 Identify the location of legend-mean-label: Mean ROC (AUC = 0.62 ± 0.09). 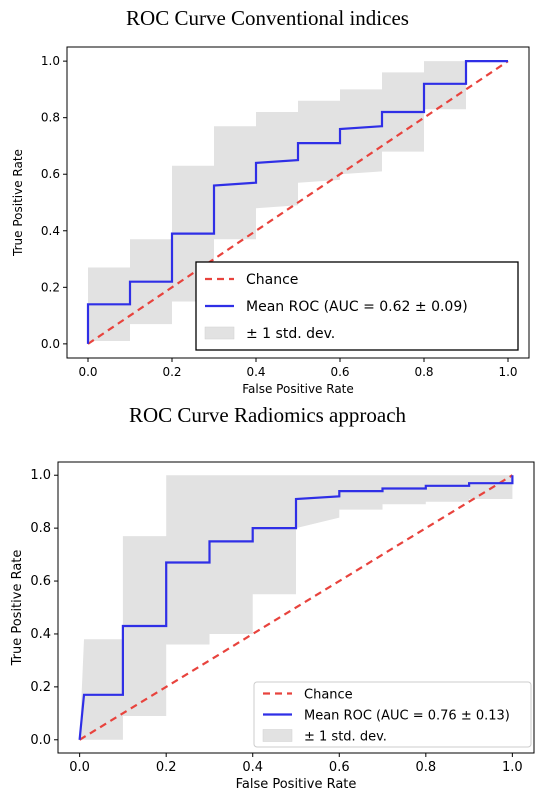
(357, 307).